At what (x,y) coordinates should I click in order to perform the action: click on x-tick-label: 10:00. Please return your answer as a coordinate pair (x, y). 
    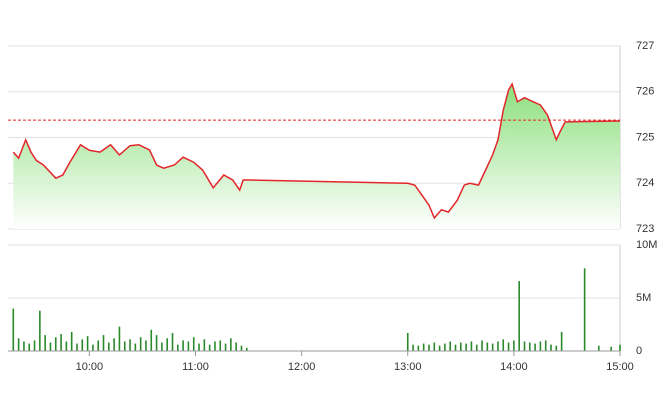
    Looking at the image, I should click on (90, 367).